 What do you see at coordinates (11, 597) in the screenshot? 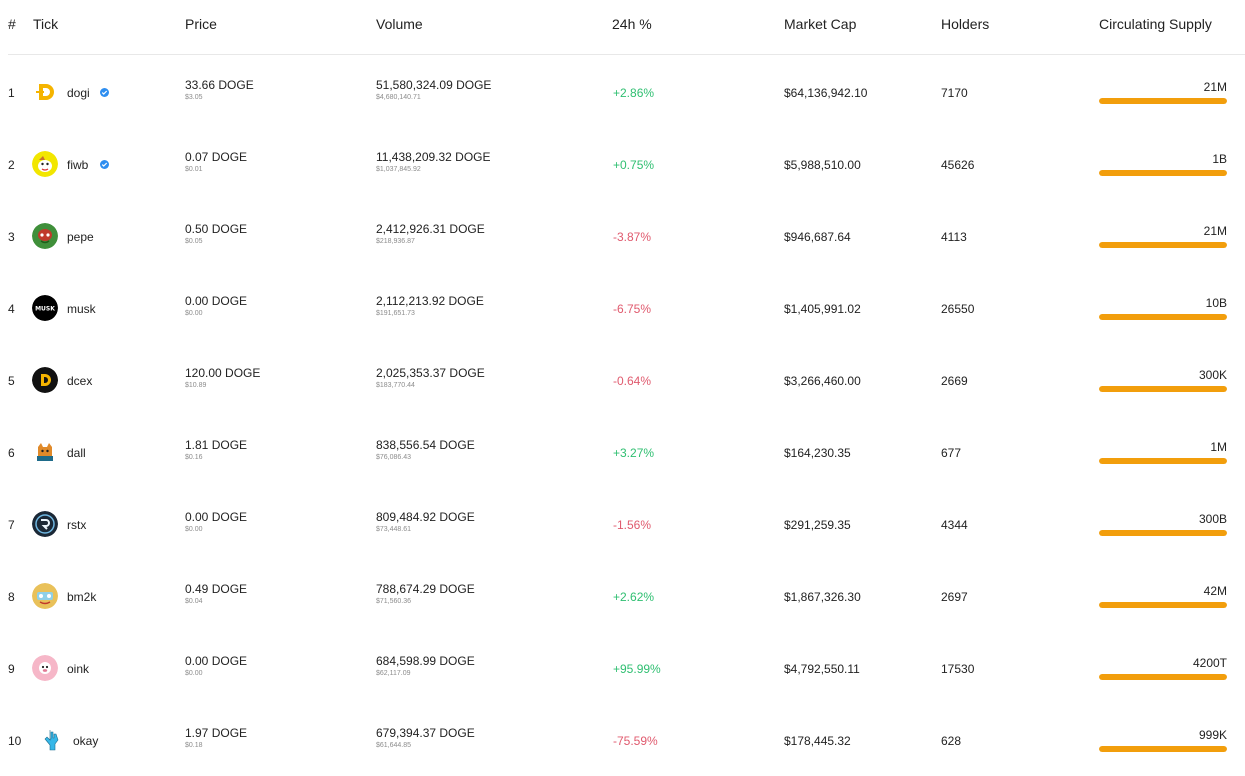
I see `row-index: 8` at bounding box center [11, 597].